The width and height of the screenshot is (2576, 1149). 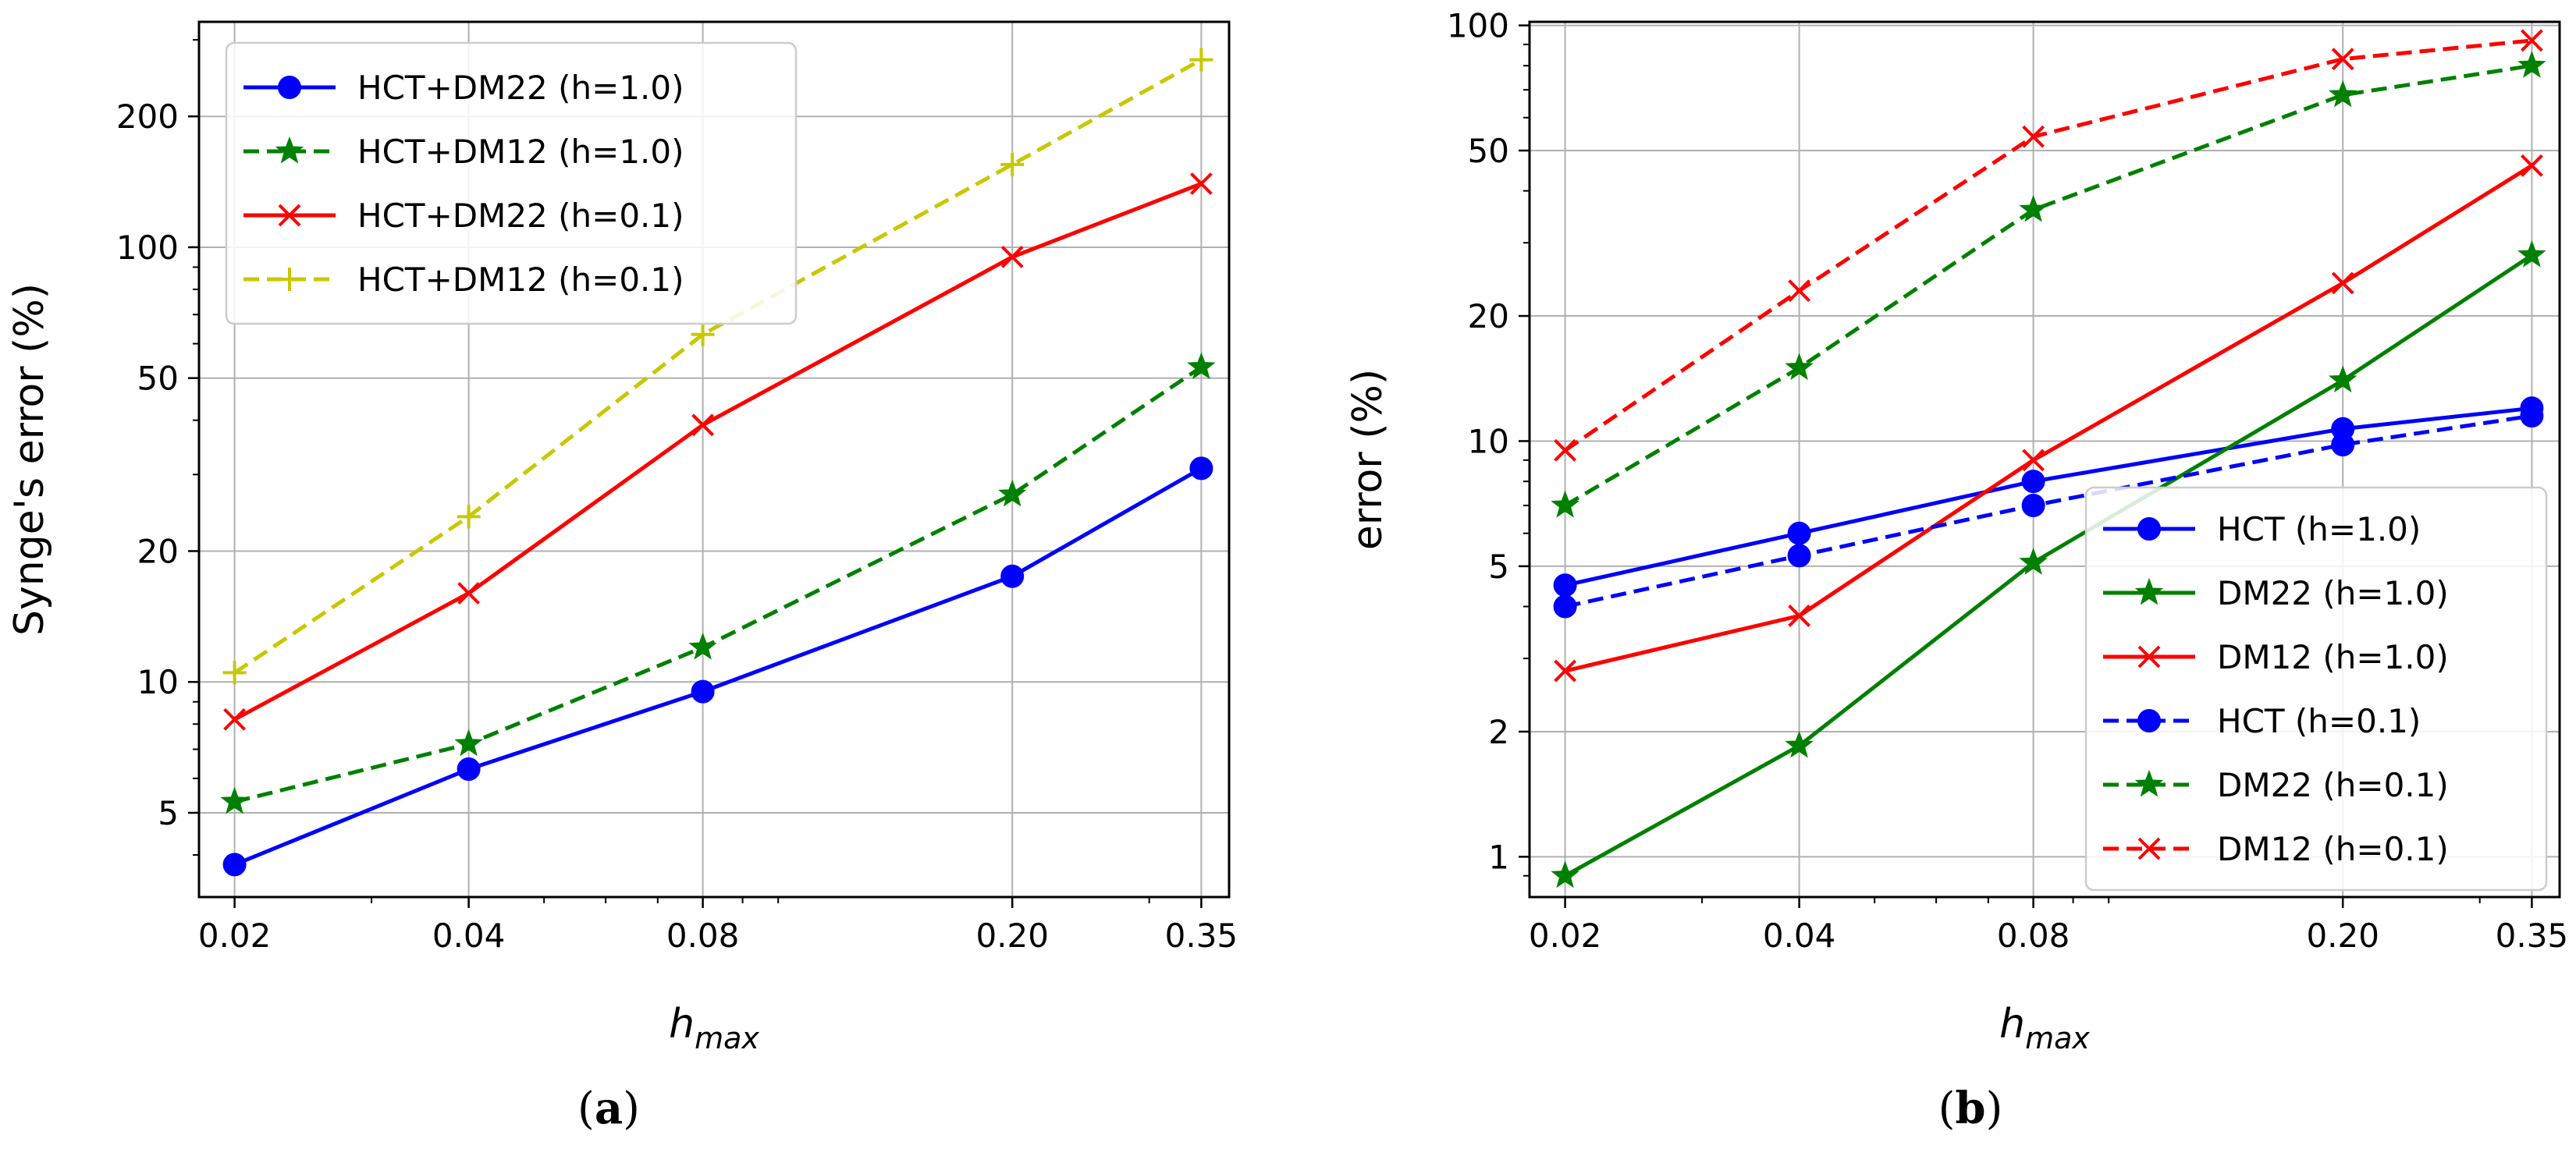 I want to click on legend-item: HCT (h=0.1), so click(x=2262, y=721).